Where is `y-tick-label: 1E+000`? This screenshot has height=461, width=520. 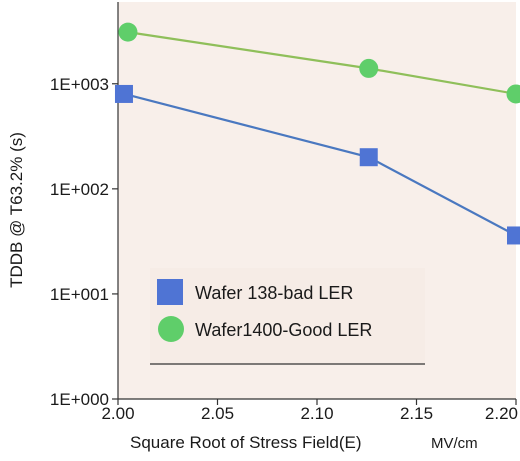
y-tick-label: 1E+000 is located at coordinates (79, 399).